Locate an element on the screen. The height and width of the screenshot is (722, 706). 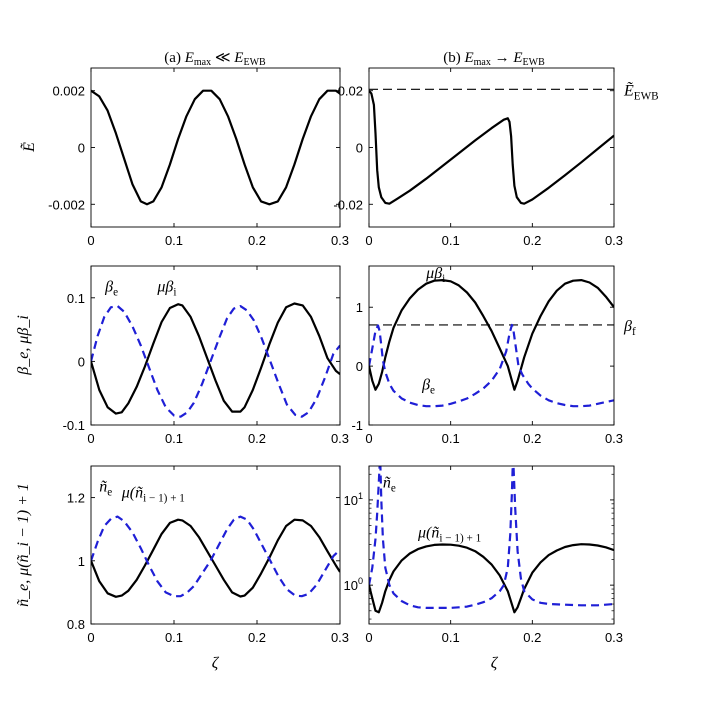
x-tick-label-a2: 0.1 is located at coordinates (174, 438).